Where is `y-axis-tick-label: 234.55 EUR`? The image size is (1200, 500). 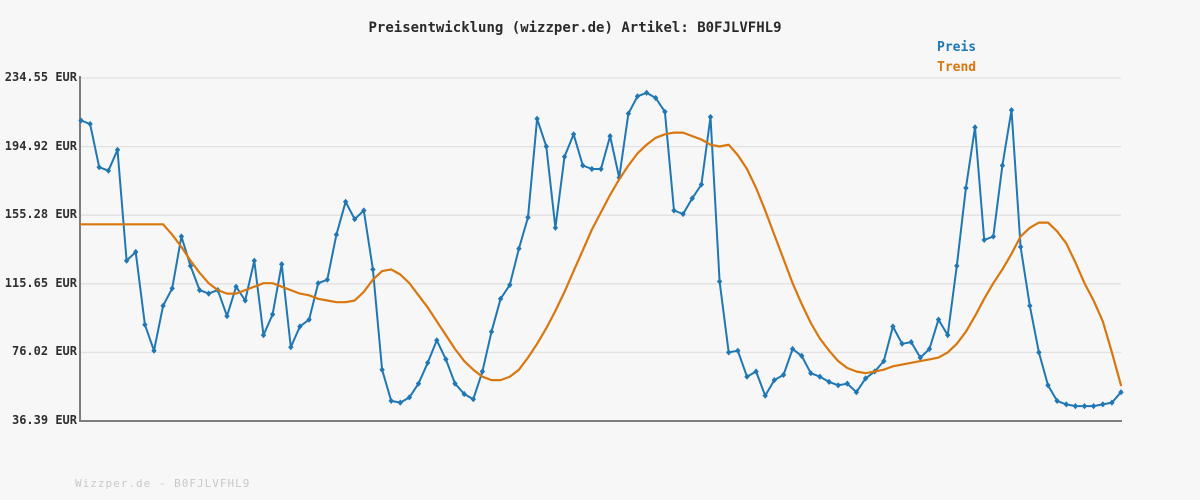 y-axis-tick-label: 234.55 EUR is located at coordinates (40, 77).